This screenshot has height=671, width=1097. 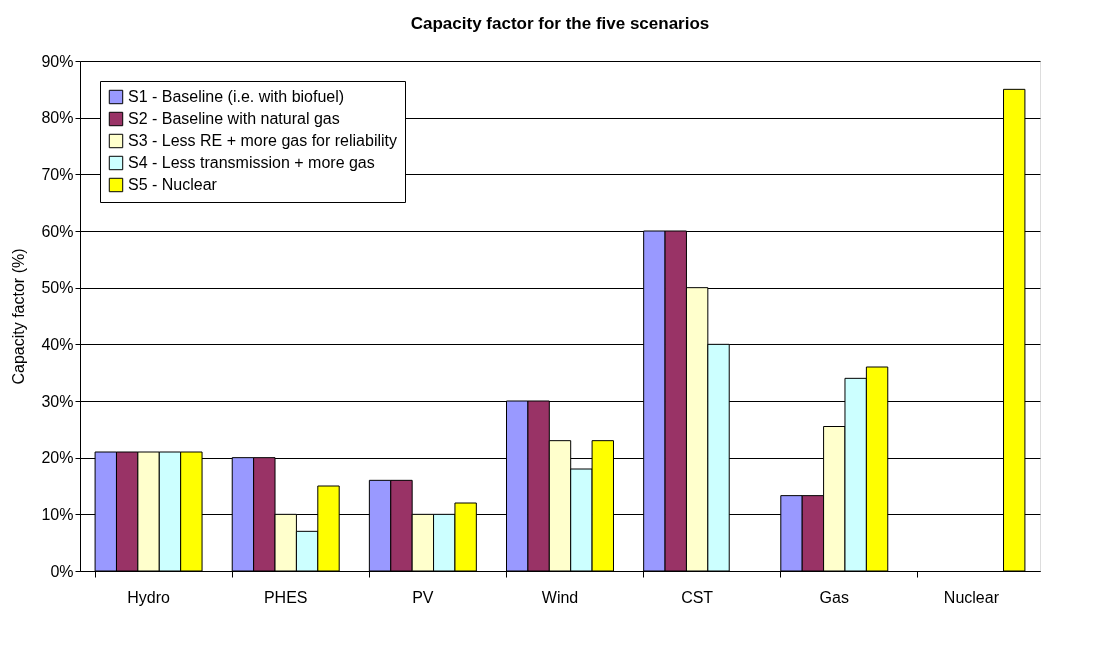 What do you see at coordinates (971, 597) in the screenshot?
I see `x-tick-label: Nuclear` at bounding box center [971, 597].